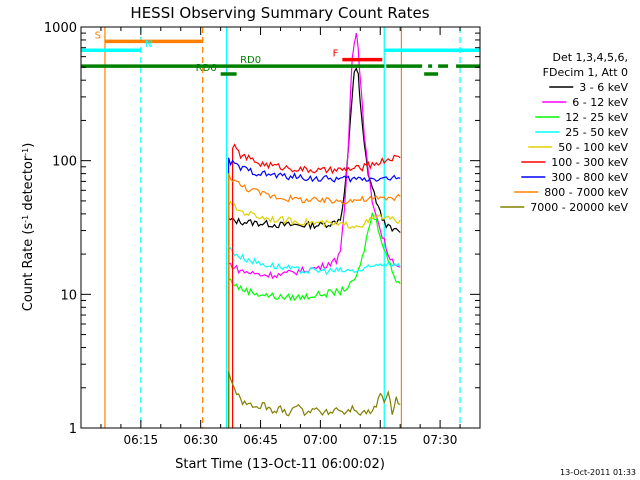  Describe the element at coordinates (600, 102) in the screenshot. I see `legend-entry-1: 6 - 12 keV` at that location.